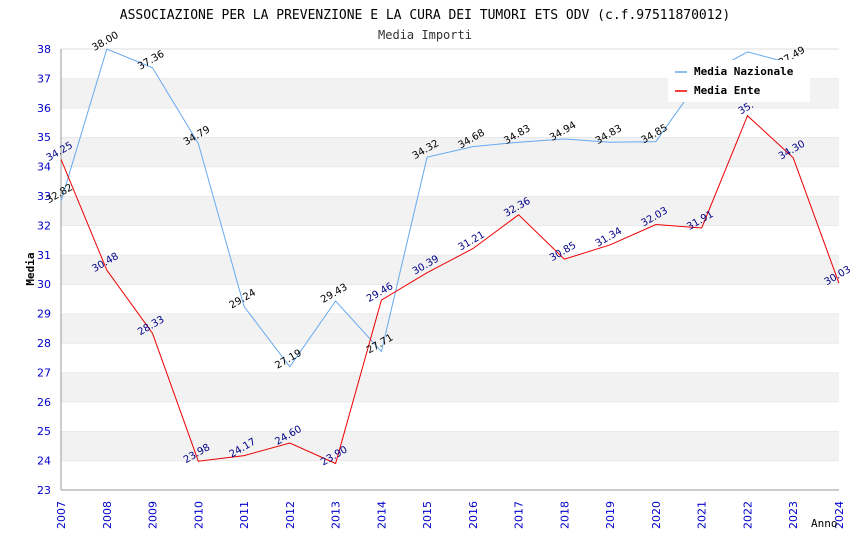  What do you see at coordinates (727, 90) in the screenshot?
I see `legend-entry-media-ente: Media Ente` at bounding box center [727, 90].